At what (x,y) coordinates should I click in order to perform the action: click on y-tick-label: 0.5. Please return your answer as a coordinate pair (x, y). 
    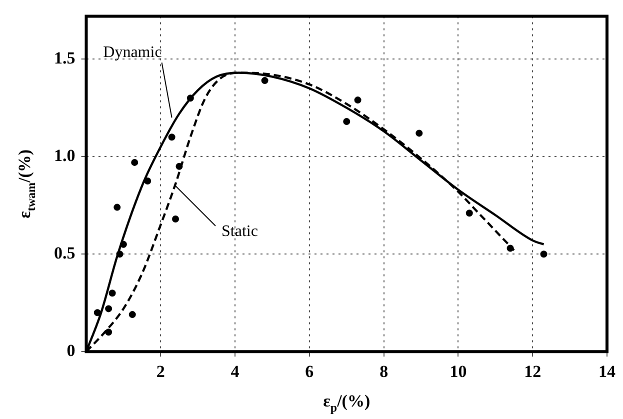
    Looking at the image, I should click on (65, 252).